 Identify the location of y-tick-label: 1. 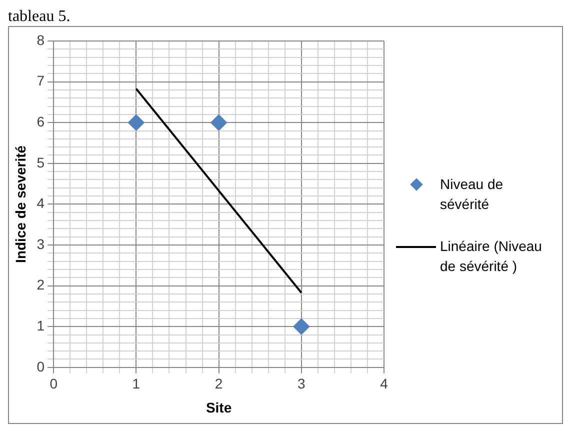
(40, 325).